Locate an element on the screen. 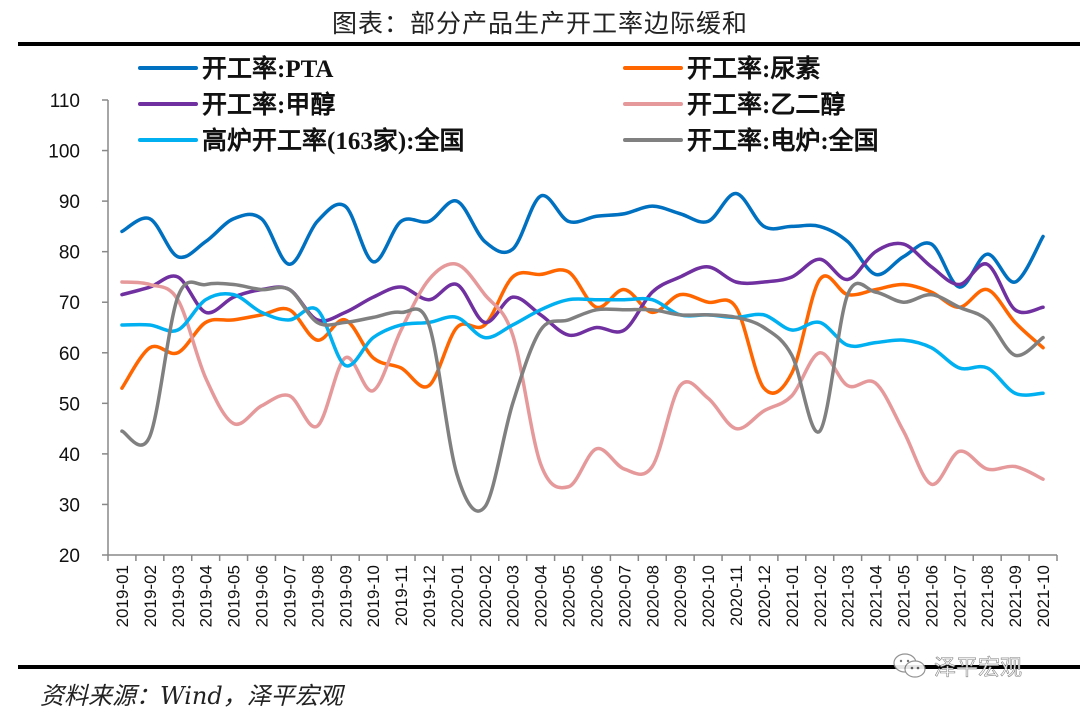 Image resolution: width=1080 pixels, height=718 pixels. x-tick-label: 2020-12 is located at coordinates (764, 596).